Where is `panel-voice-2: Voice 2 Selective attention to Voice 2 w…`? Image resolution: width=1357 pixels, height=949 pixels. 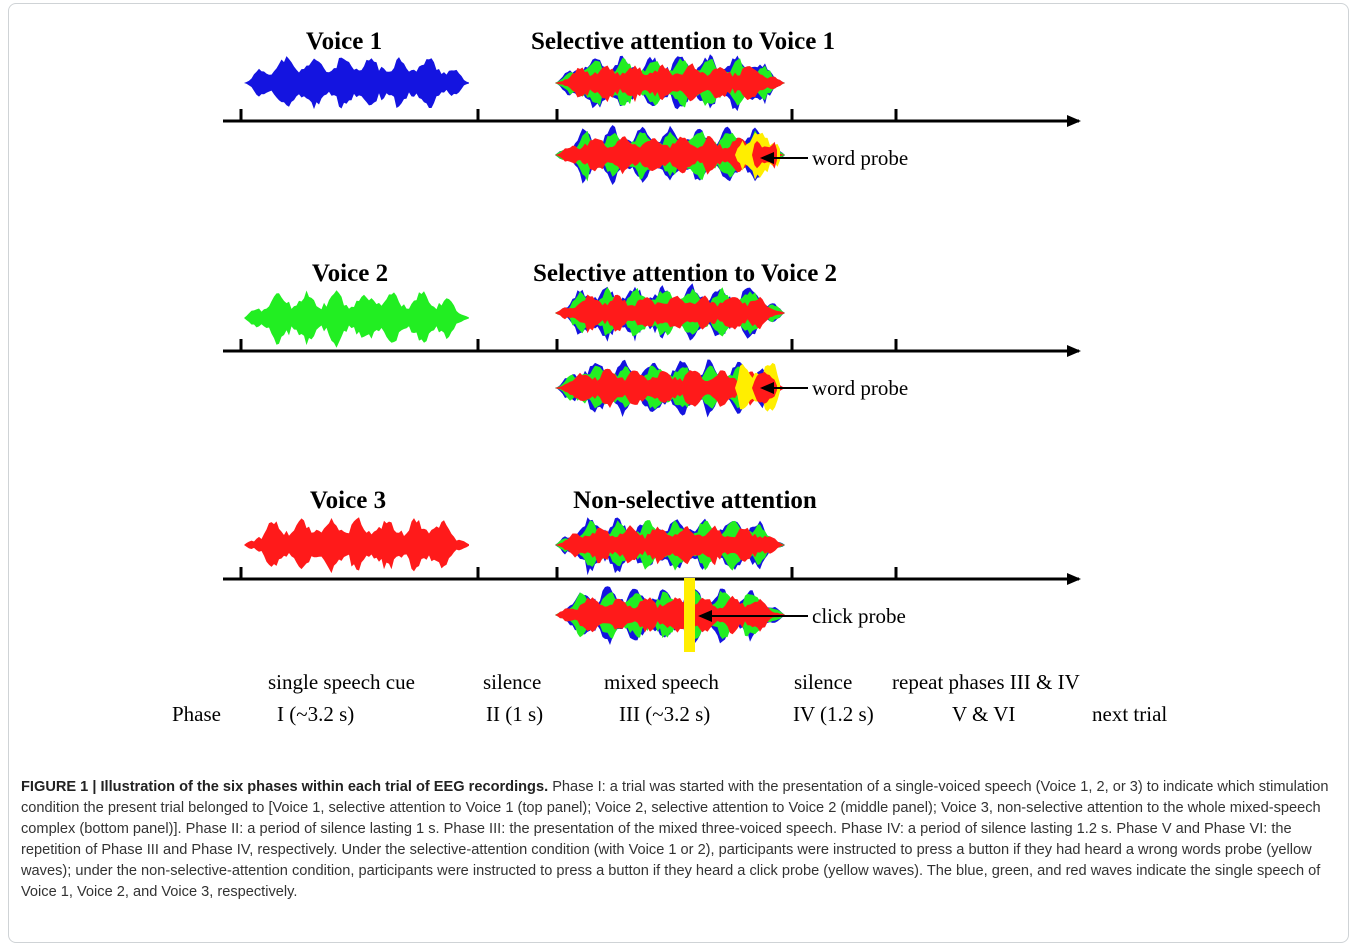 panel-voice-2: Voice 2 Selective attention to Voice 2 w… is located at coordinates (652, 339).